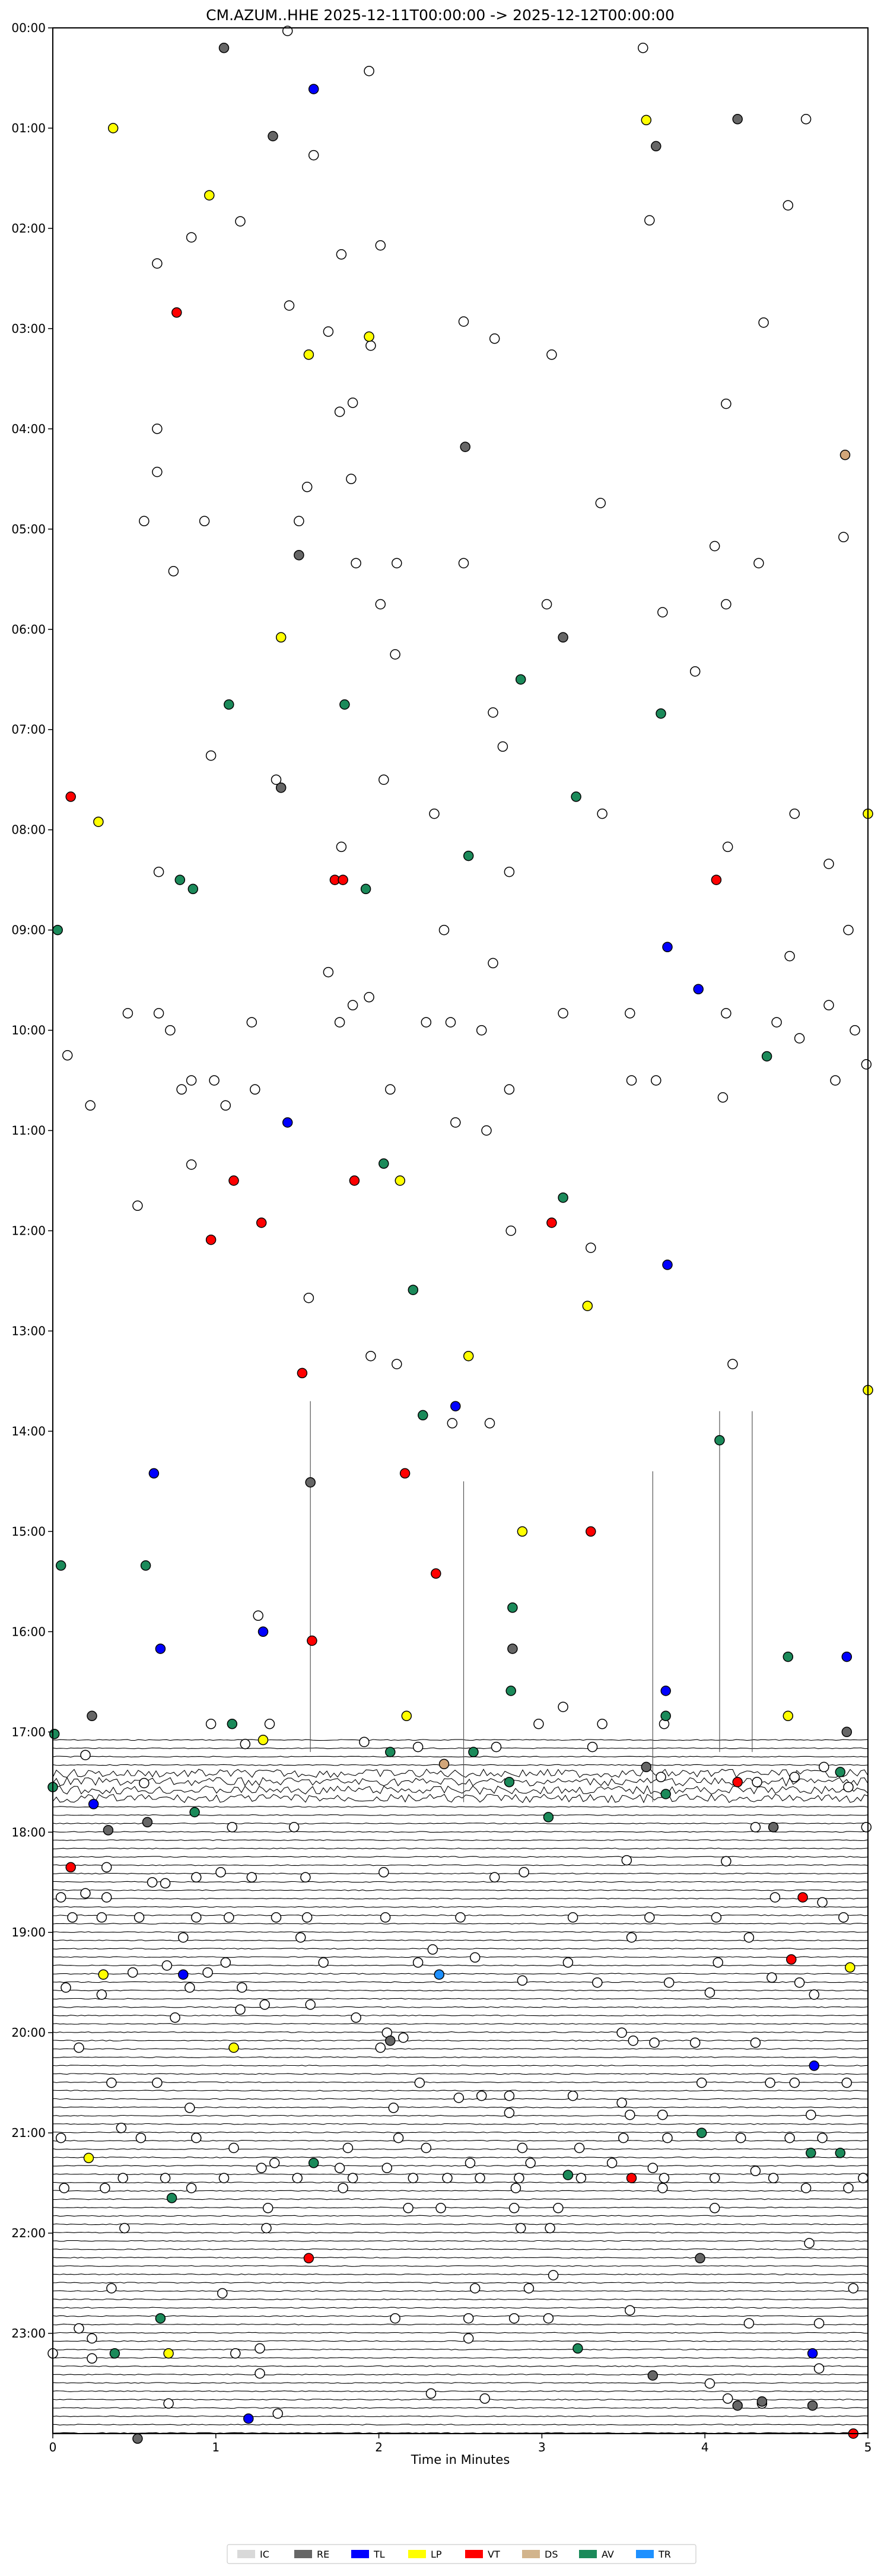  Describe the element at coordinates (28, 1631) in the screenshot. I see `y-tick-label: 16:00` at that location.